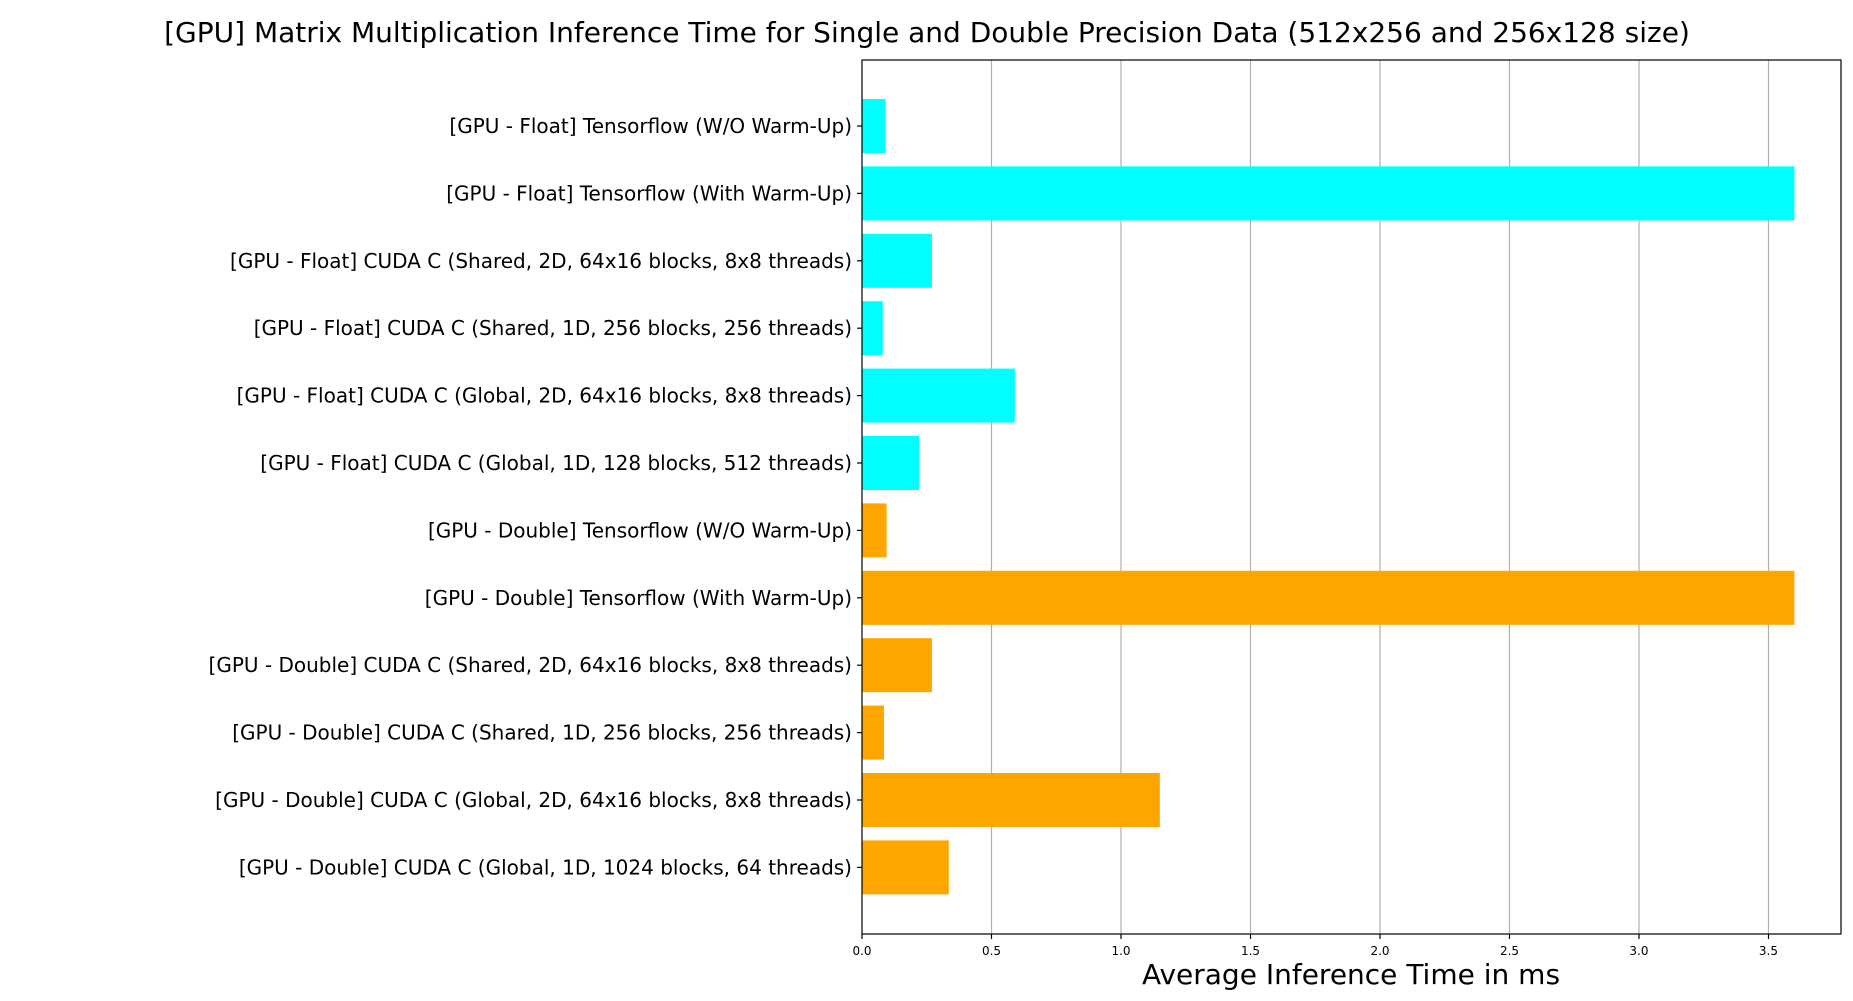  Describe the element at coordinates (638, 598) in the screenshot. I see `category-label: [GPU - Double] Tensorflow (With Warm-Up)` at that location.